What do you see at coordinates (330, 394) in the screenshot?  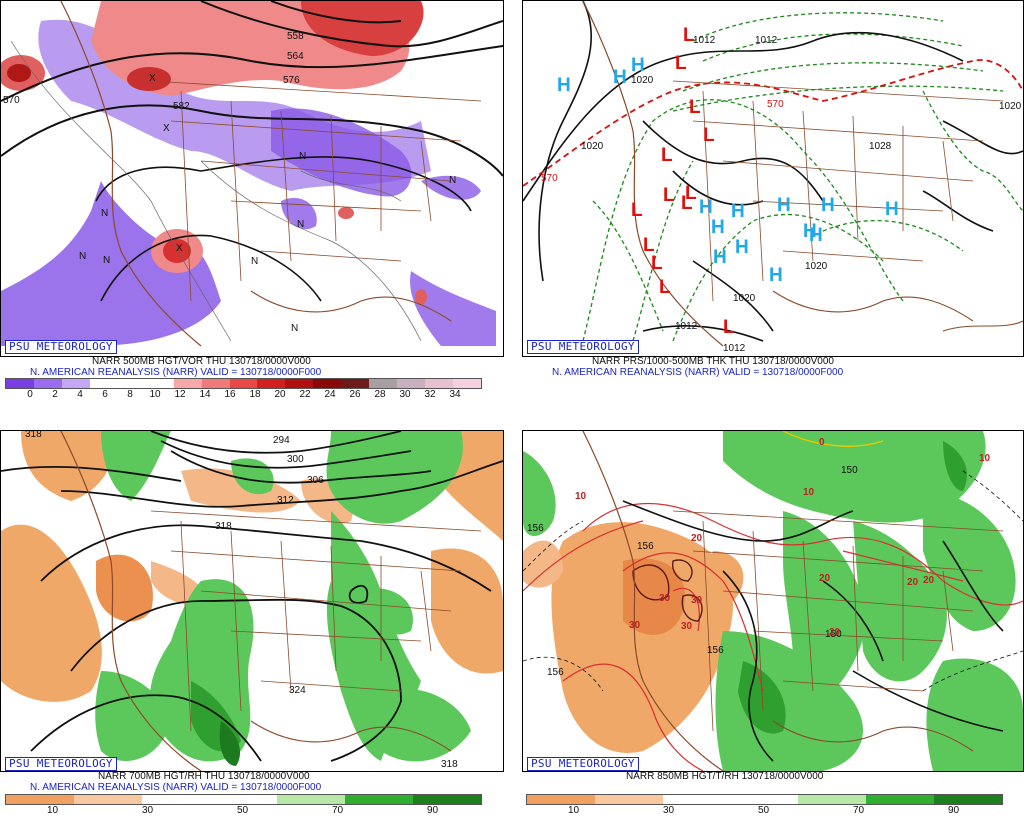 I see `colorbar-tick: 24` at bounding box center [330, 394].